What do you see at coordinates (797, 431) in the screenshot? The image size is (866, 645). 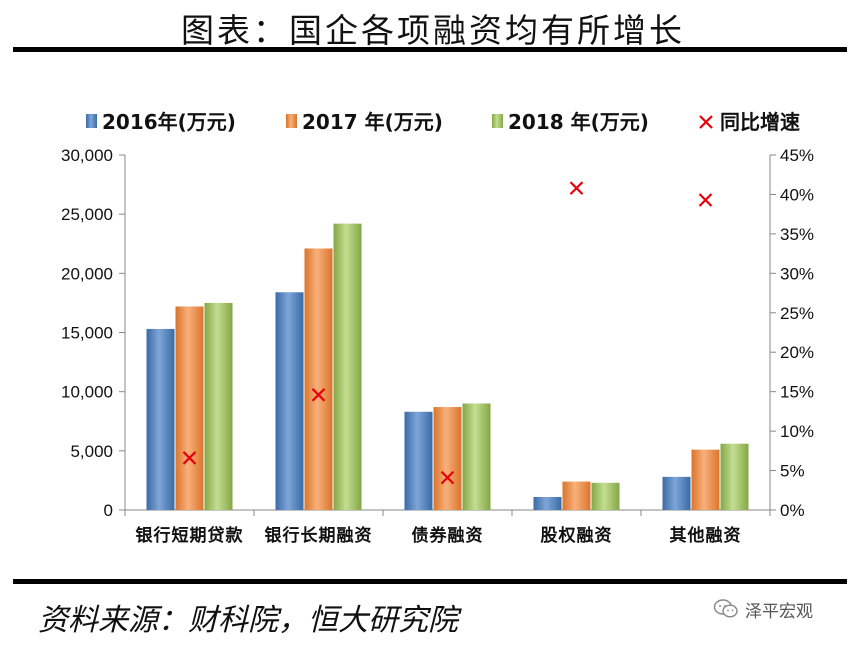 I see `y2-tick-label: 10%` at bounding box center [797, 431].